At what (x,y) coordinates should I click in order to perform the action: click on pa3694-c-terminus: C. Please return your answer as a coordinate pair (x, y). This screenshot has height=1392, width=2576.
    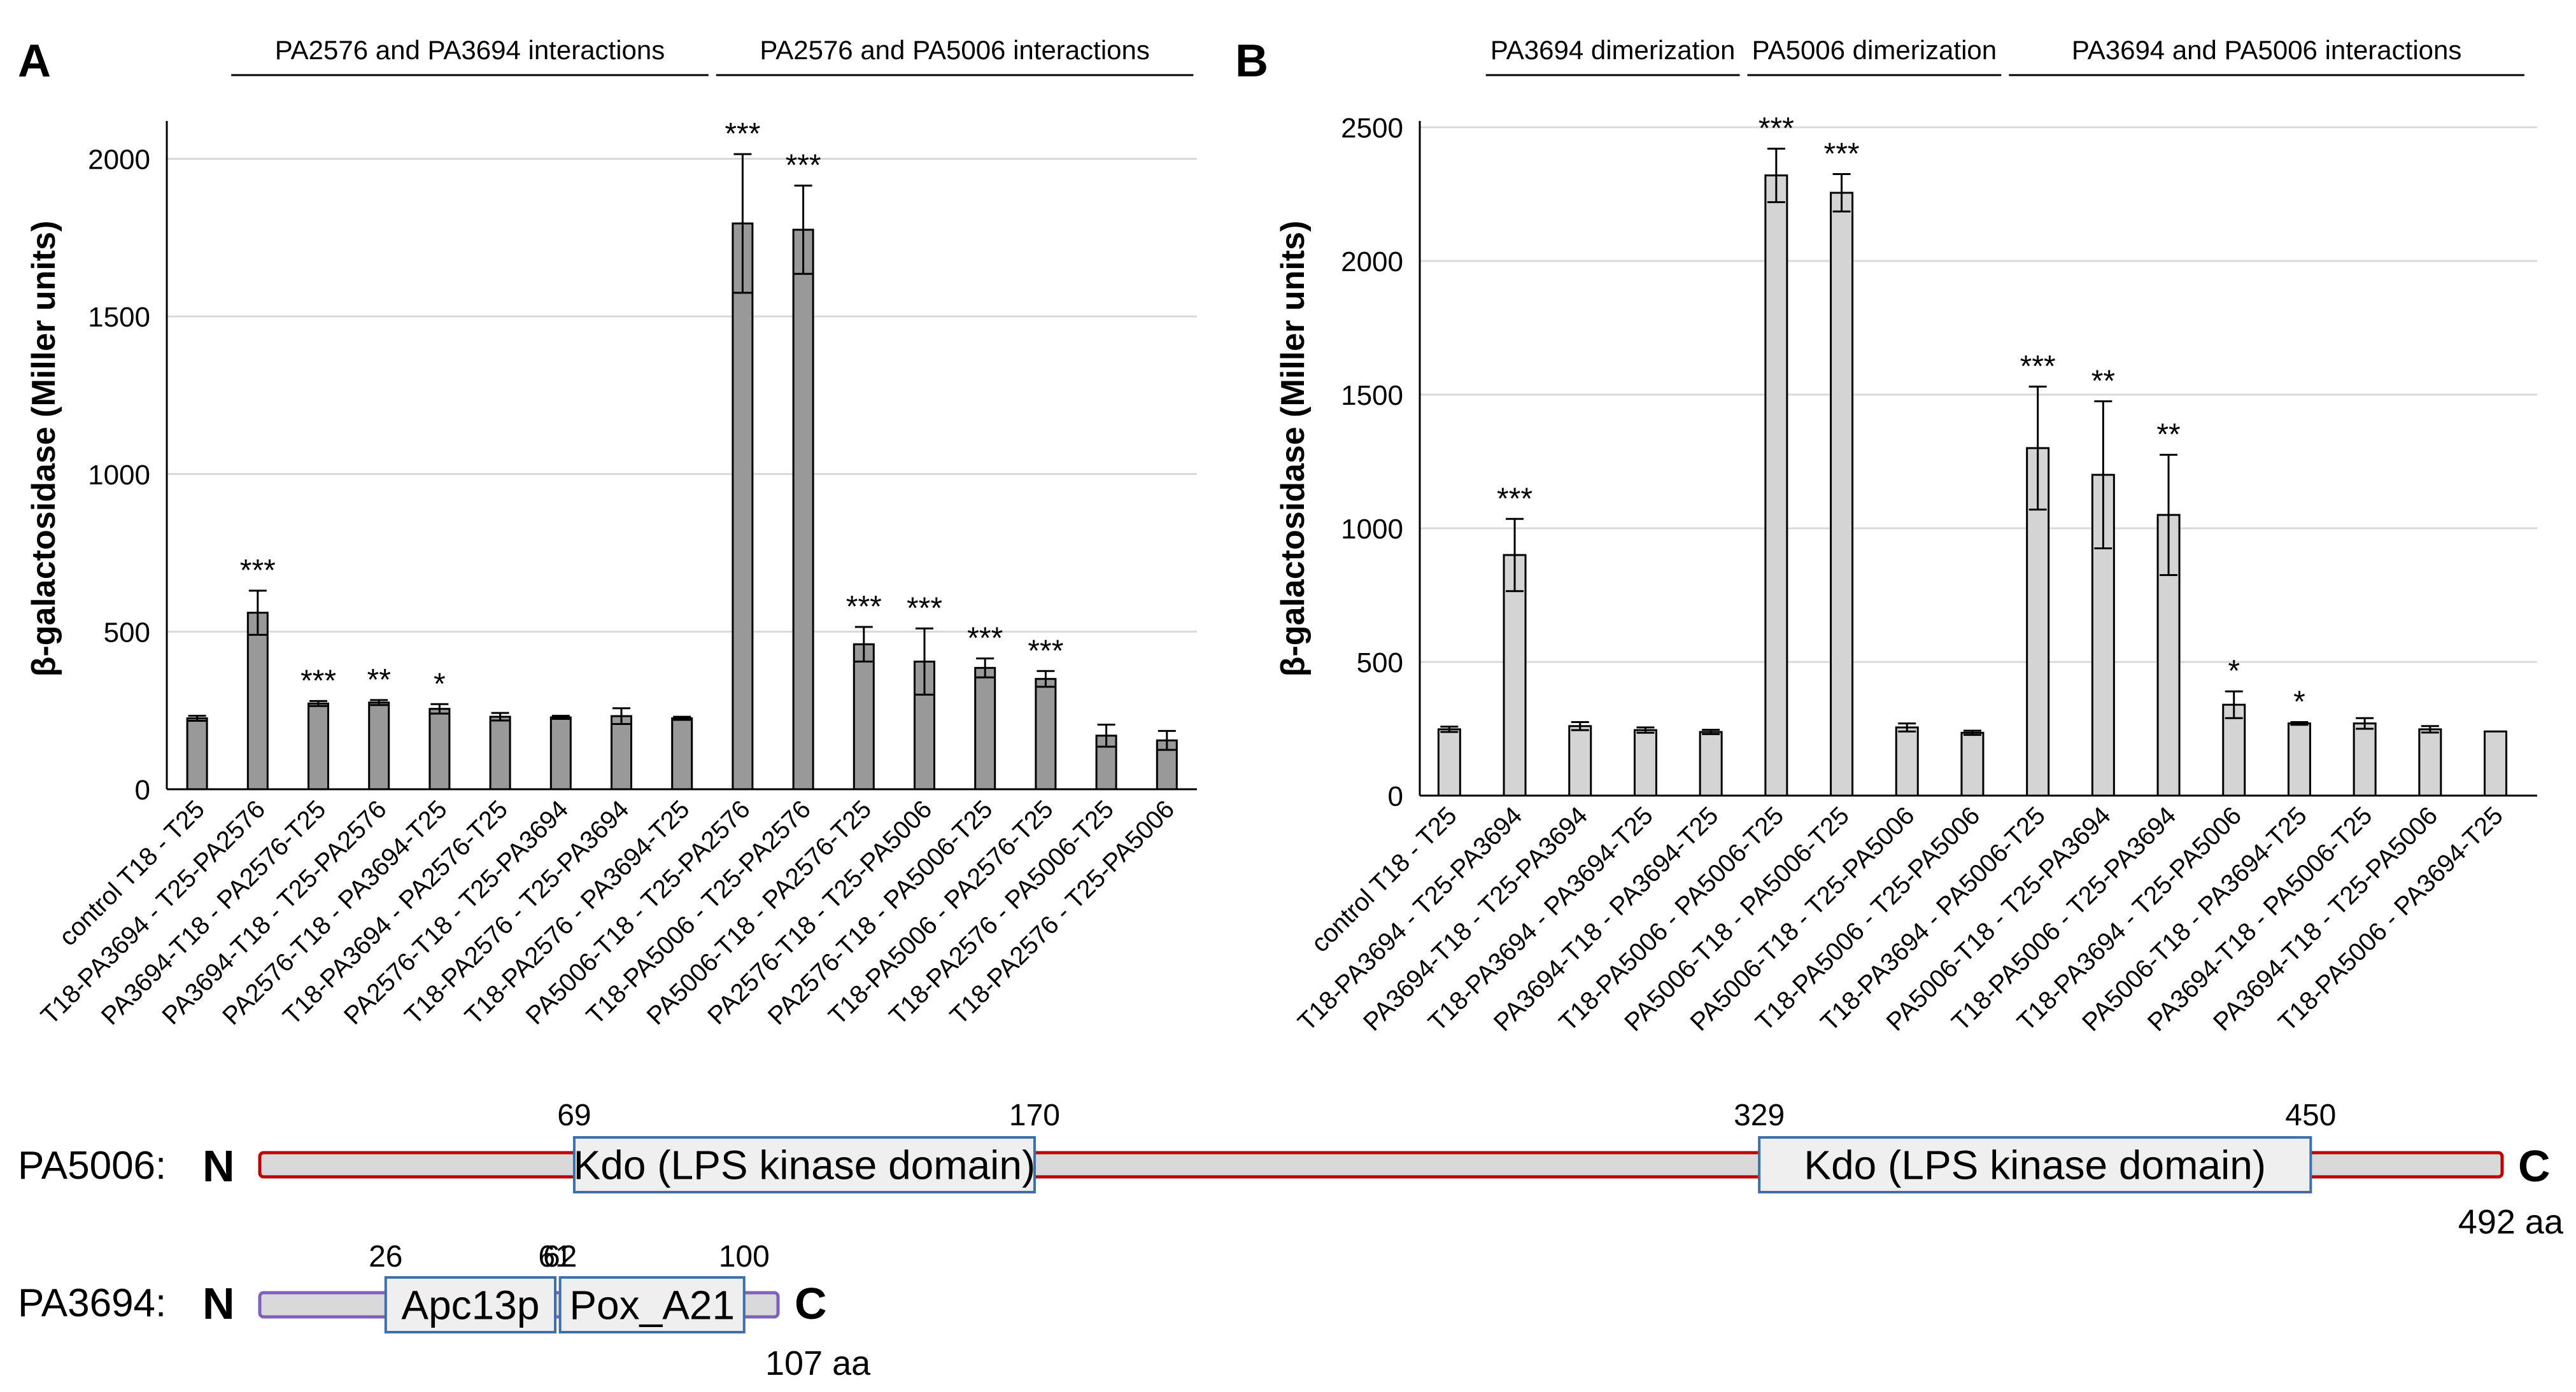
    Looking at the image, I should click on (811, 1303).